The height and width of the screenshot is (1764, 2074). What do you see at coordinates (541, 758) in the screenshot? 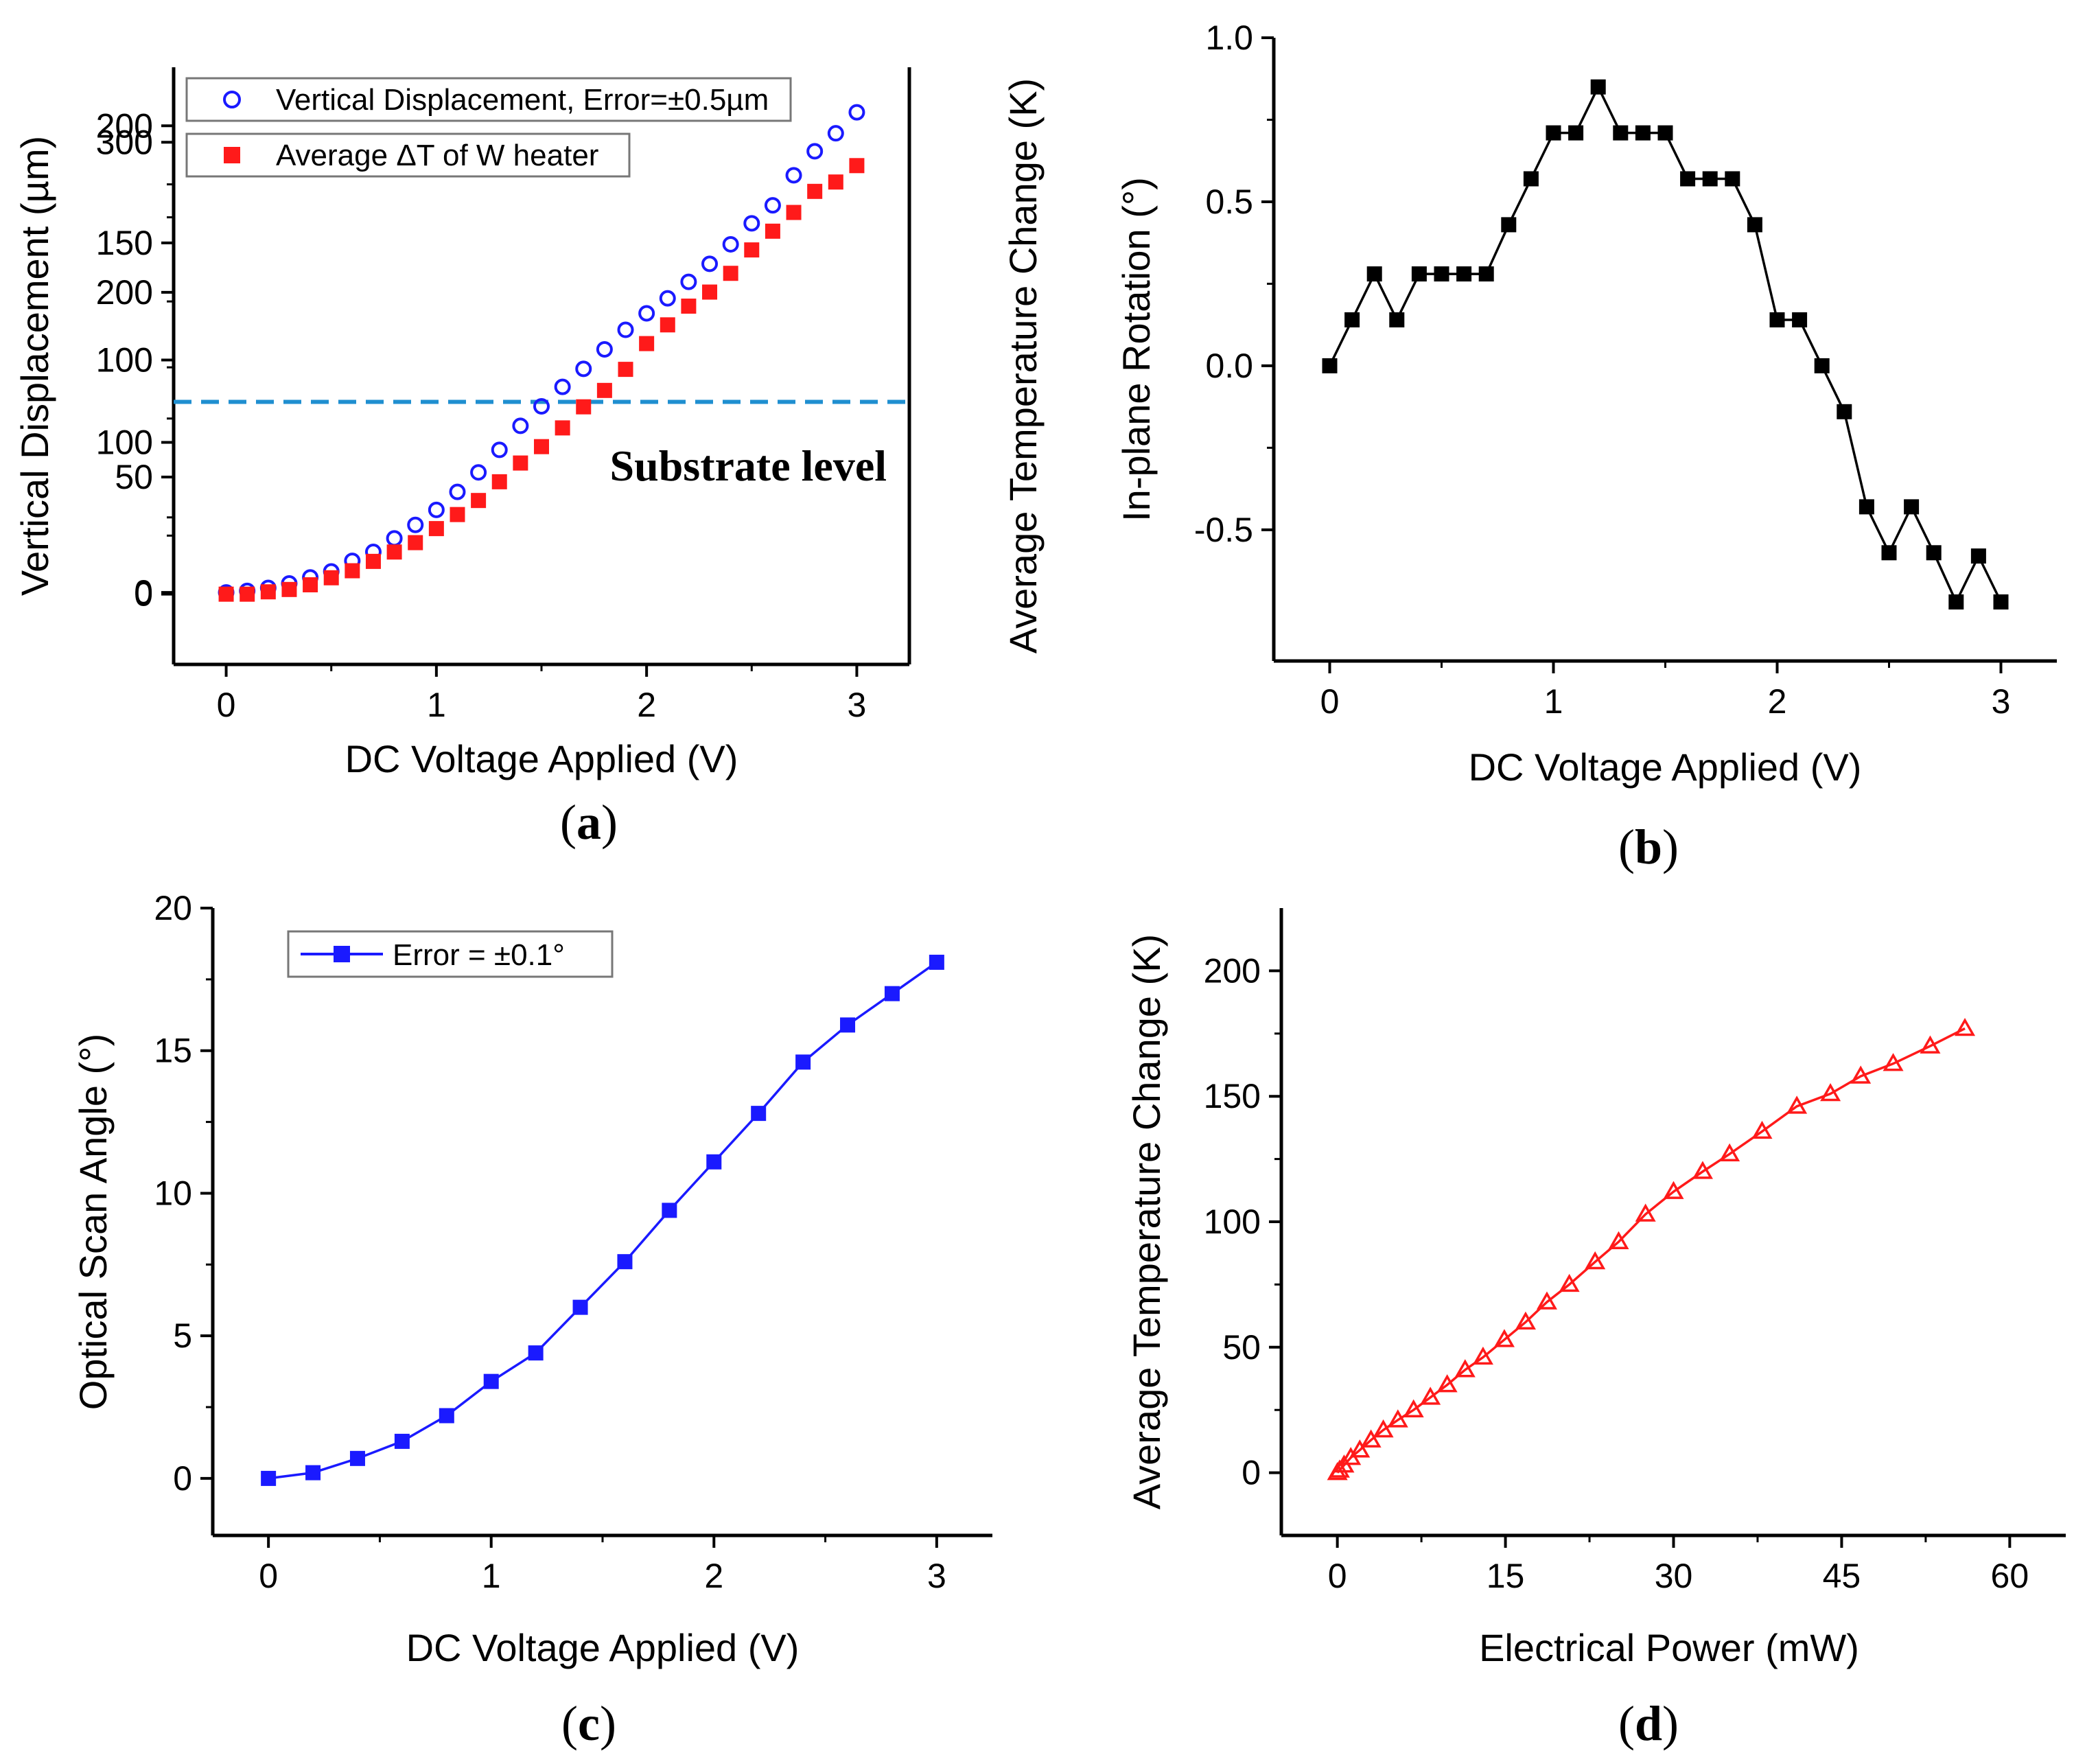
I see `panel-a-x-axis-label: DC Voltage Applied (V)` at bounding box center [541, 758].